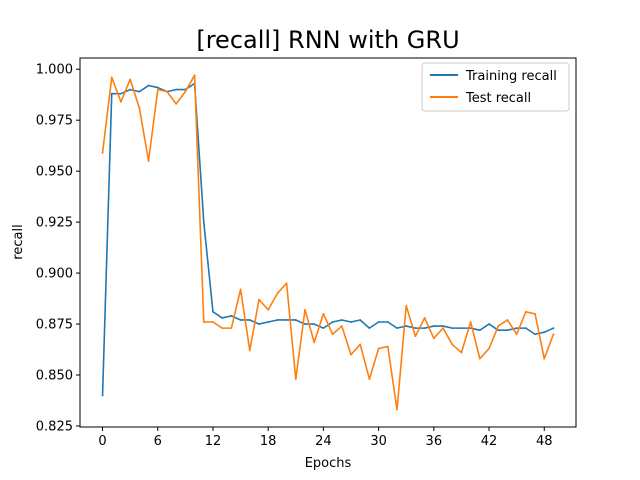 The height and width of the screenshot is (480, 640). Describe the element at coordinates (158, 441) in the screenshot. I see `x-tick-label: 6` at that location.